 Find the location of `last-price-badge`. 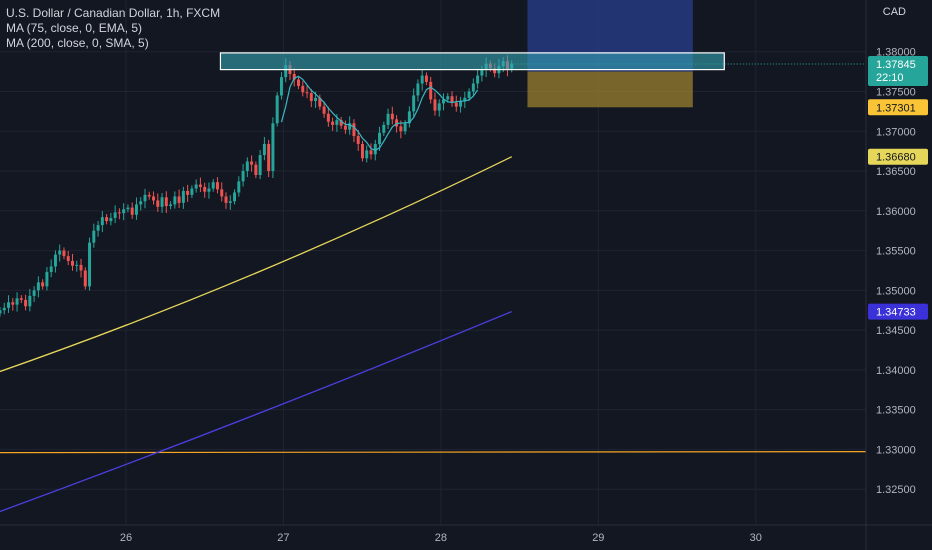

last-price-badge is located at coordinates (898, 71).